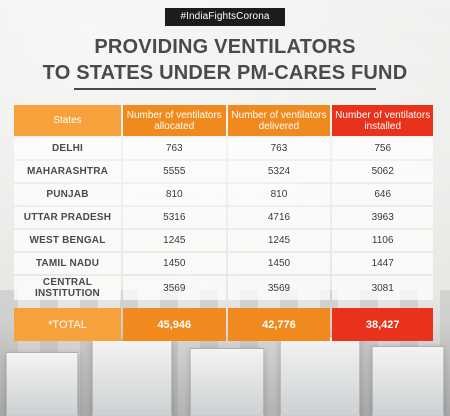 Image resolution: width=450 pixels, height=416 pixels. I want to click on table-spacer, so click(223, 304).